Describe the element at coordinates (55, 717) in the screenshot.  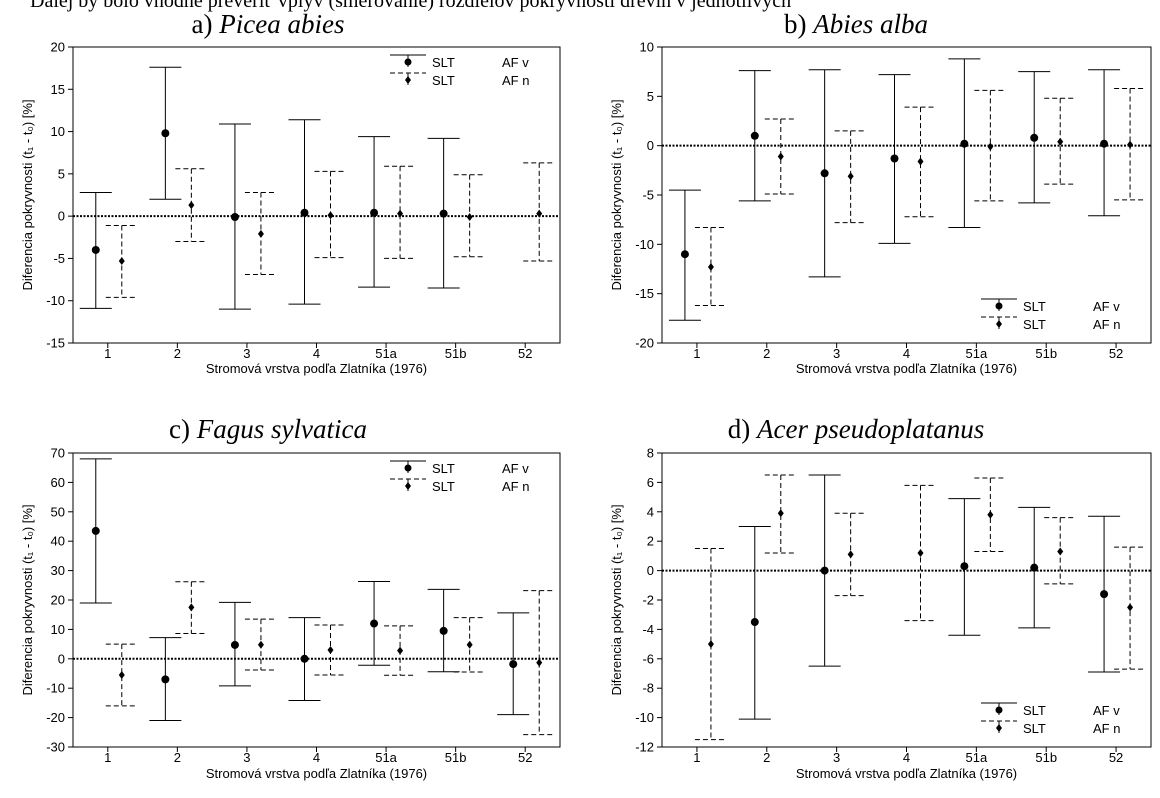
I see `y-tick-label: -20` at that location.